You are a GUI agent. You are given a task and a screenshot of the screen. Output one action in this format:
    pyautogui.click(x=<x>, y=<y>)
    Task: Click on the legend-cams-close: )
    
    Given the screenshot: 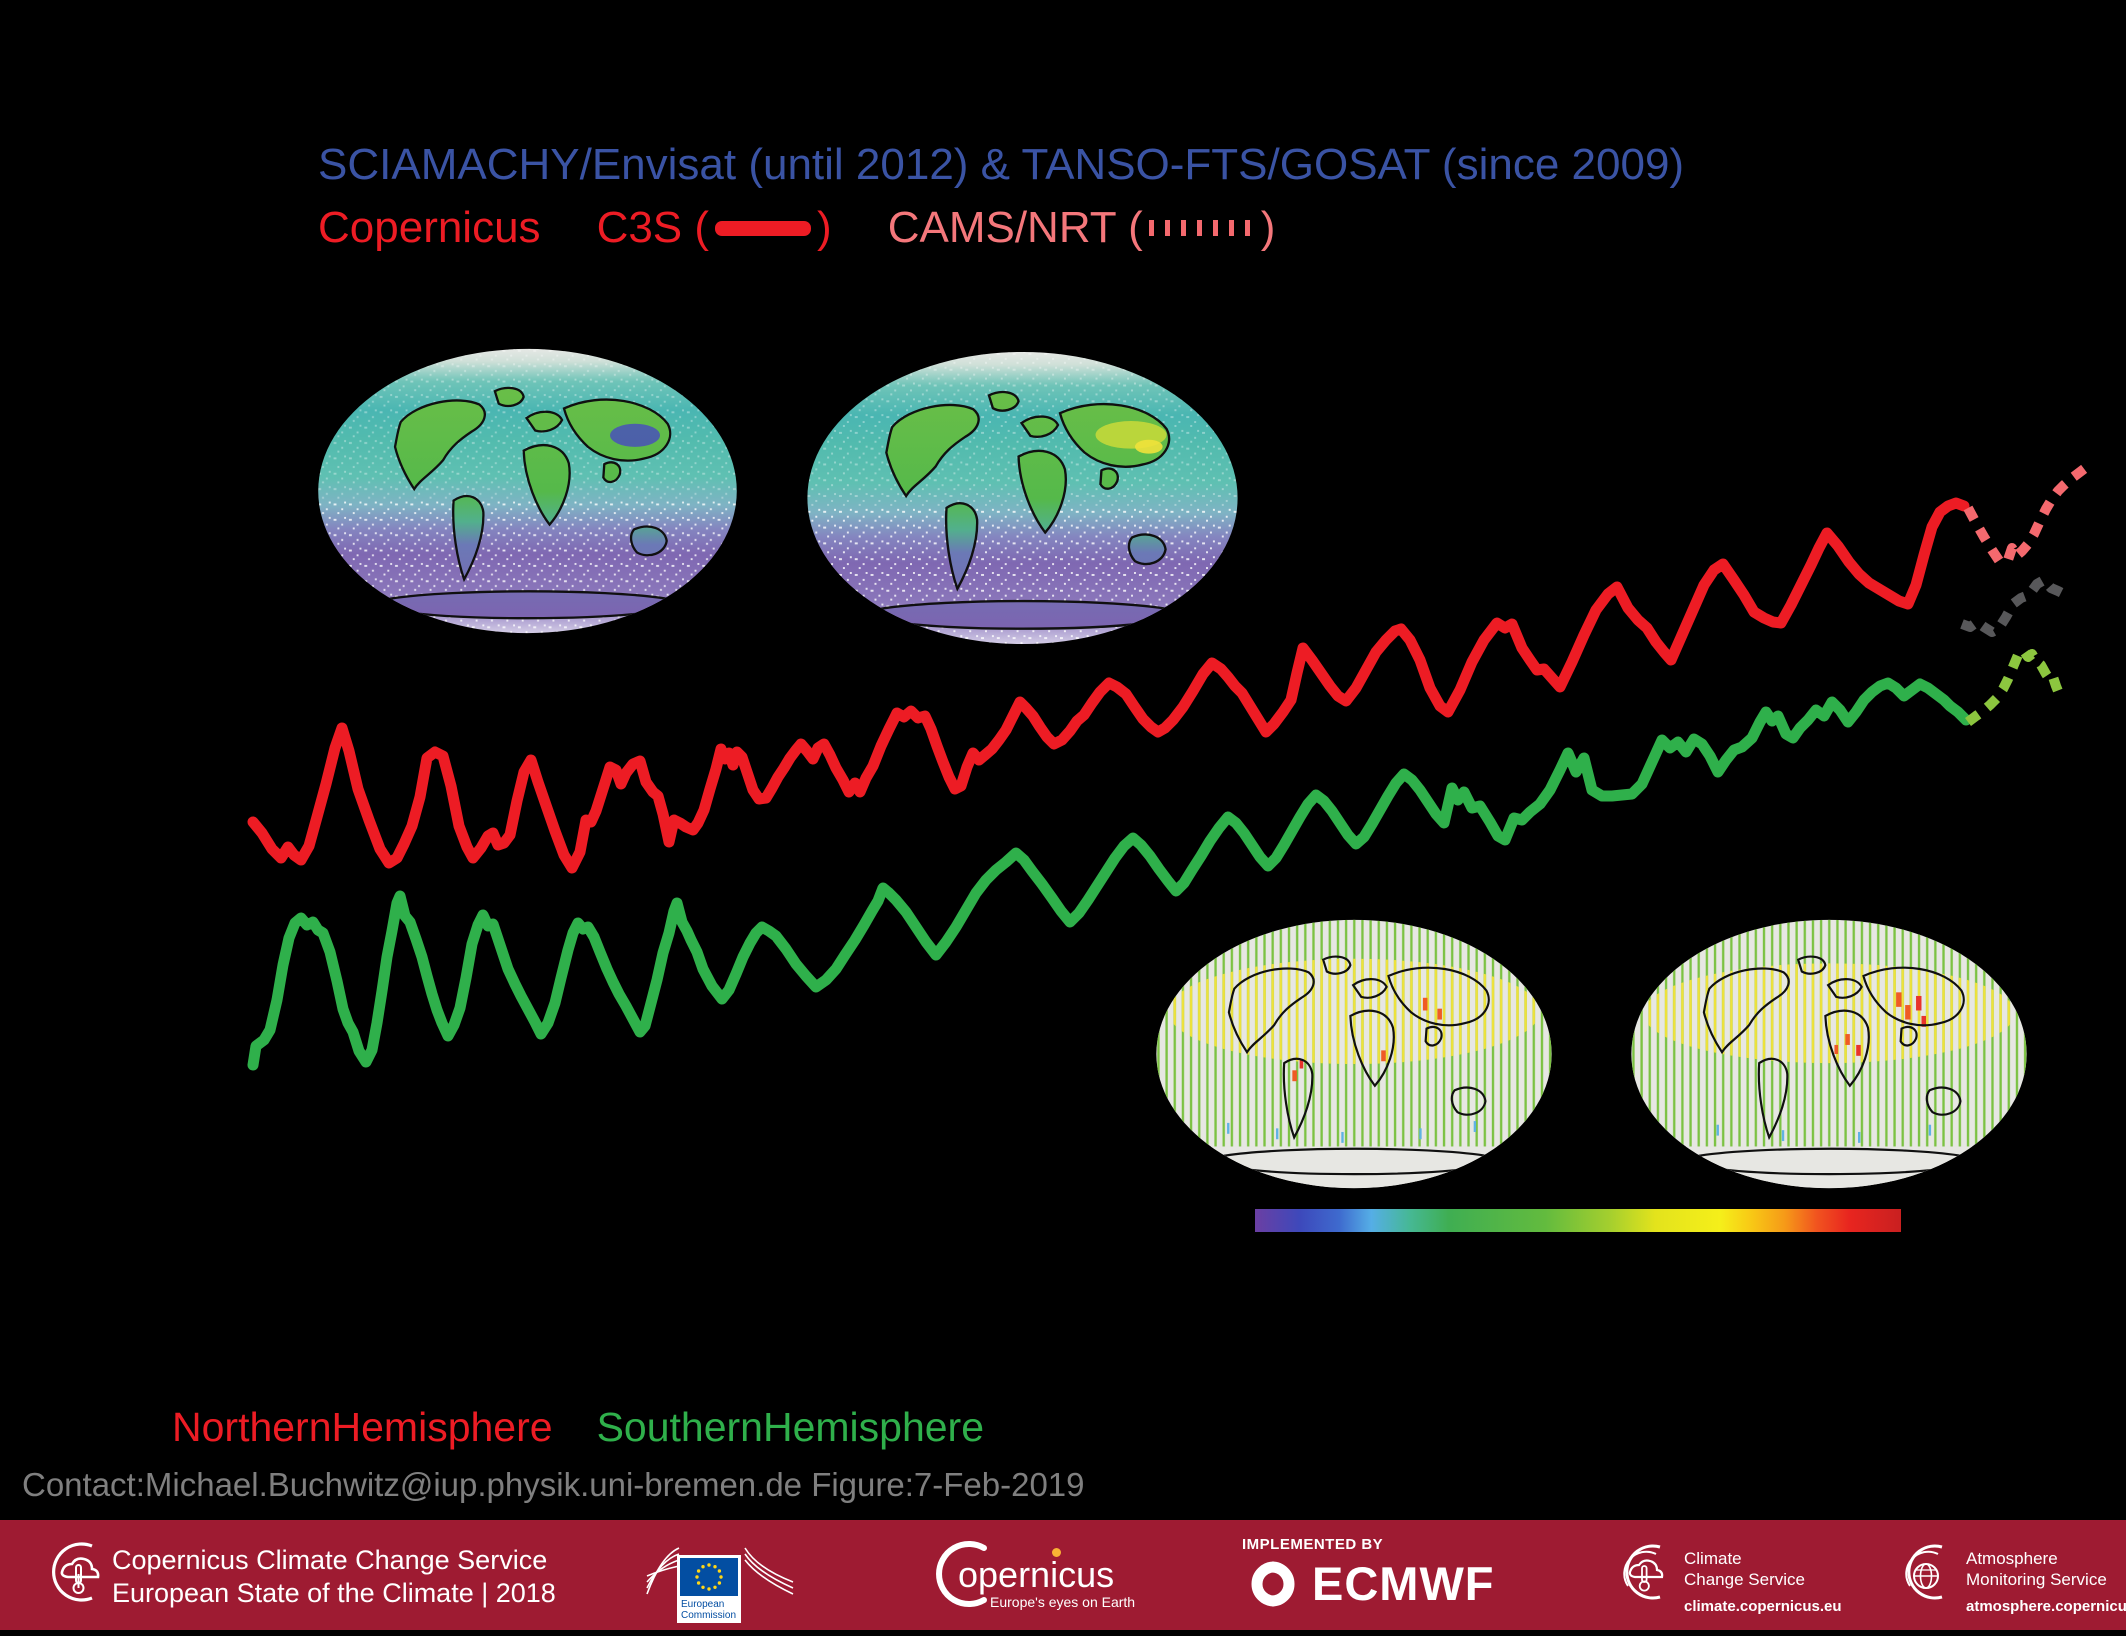 What is the action you would take?
    pyautogui.click(x=1268, y=227)
    